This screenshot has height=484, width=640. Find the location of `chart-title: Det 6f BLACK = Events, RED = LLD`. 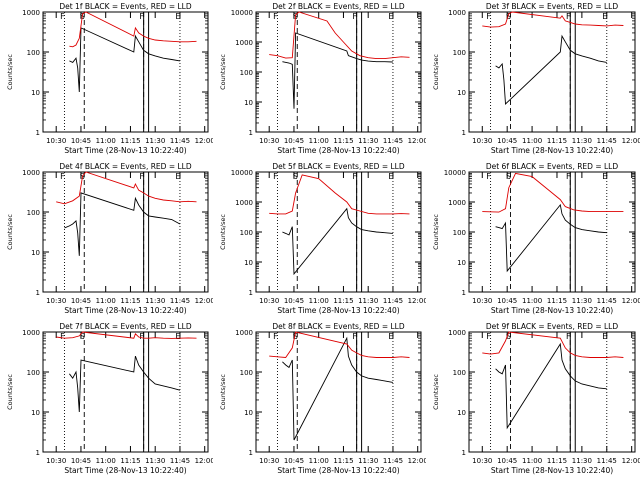

chart-title: Det 6f BLACK = Events, RED = LLD is located at coordinates (552, 166).